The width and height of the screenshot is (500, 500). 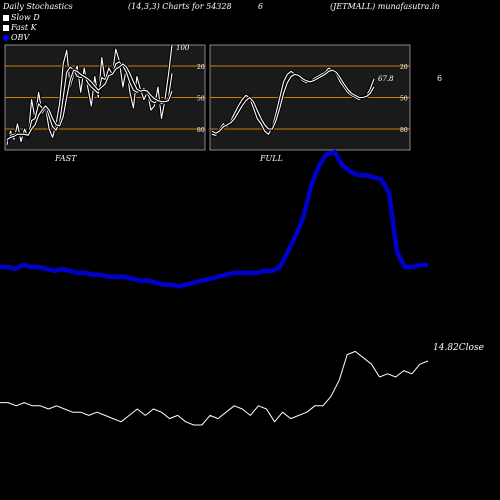 I want to click on close-value-label: 14.82Close, so click(x=458, y=348).